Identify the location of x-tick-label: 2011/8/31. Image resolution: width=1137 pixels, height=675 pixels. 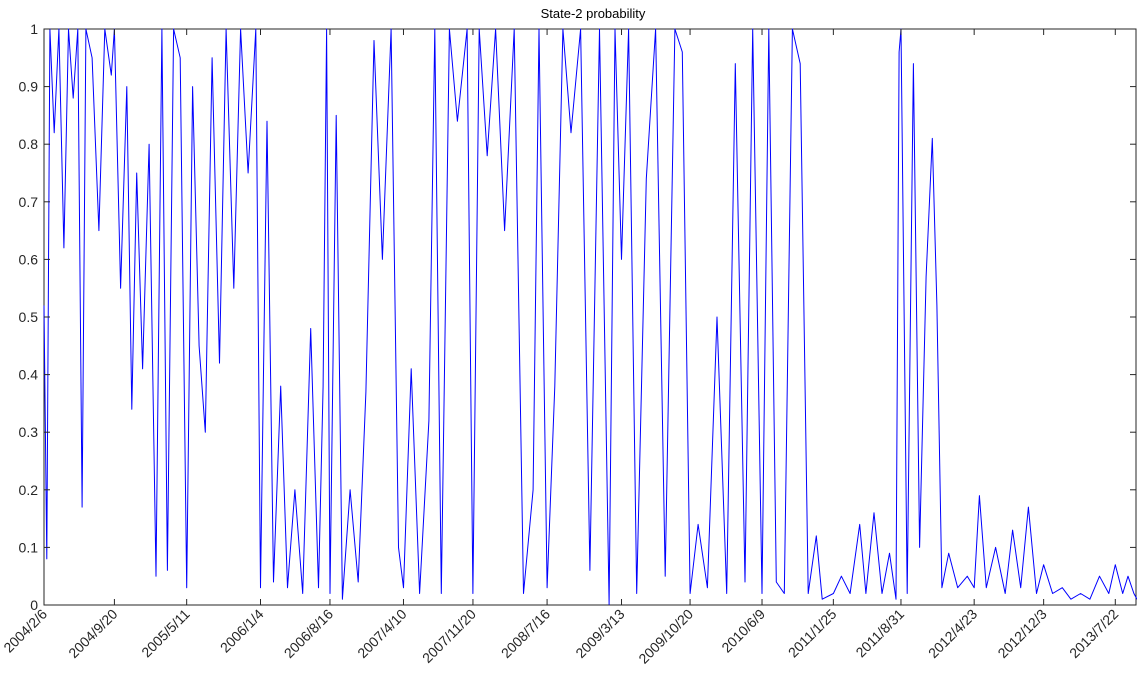
(879, 633).